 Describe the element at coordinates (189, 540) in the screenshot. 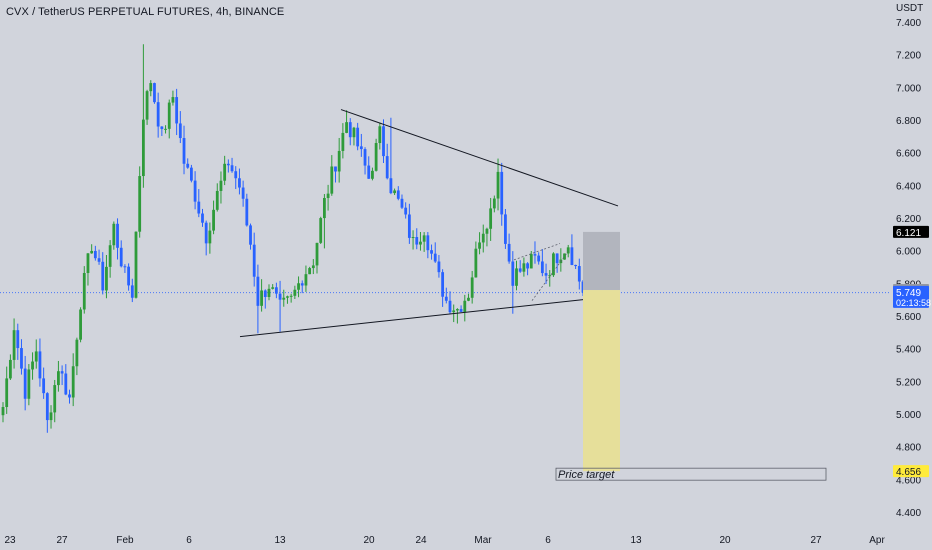

I see `x-tick-label: 6` at that location.